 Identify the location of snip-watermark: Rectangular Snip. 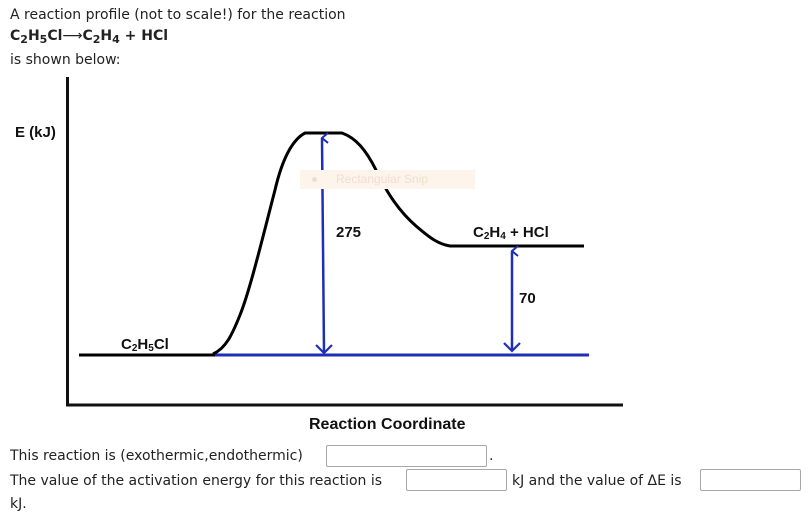
(387, 179).